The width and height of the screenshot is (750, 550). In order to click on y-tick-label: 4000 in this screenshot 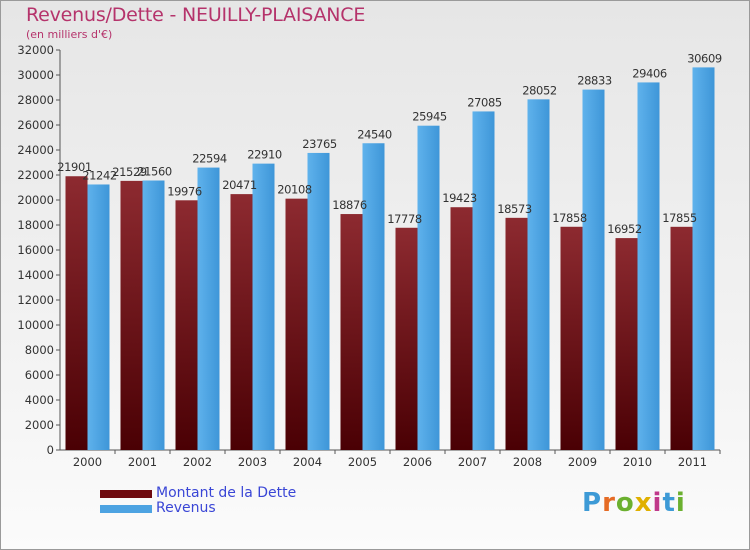, I will do `click(39, 400)`.